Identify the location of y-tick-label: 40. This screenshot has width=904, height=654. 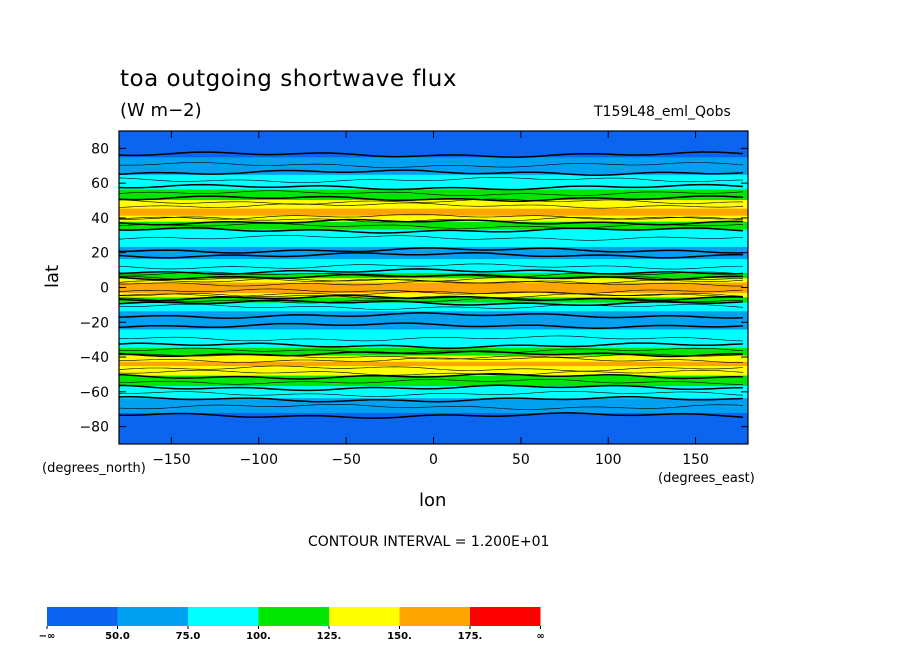
(100, 219).